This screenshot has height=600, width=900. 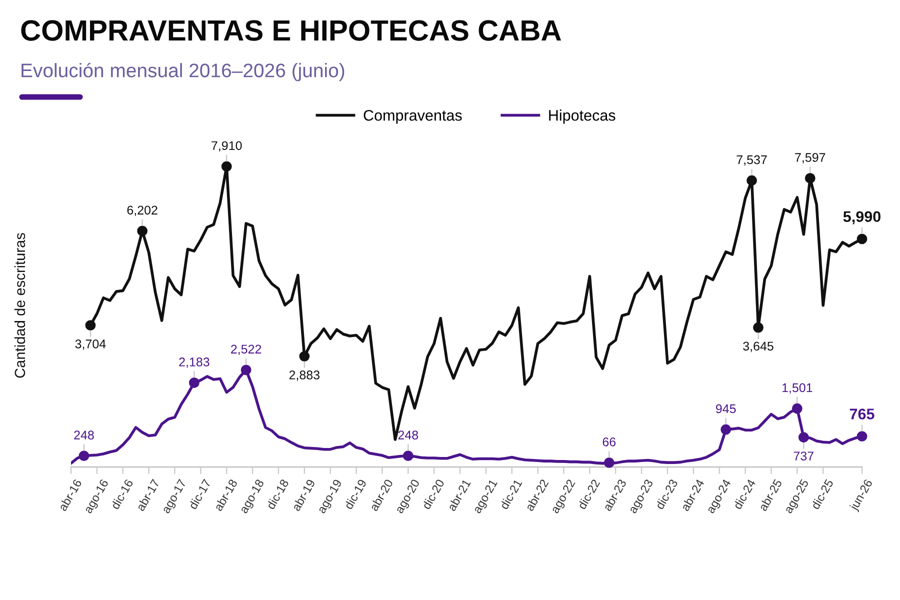 What do you see at coordinates (413, 117) in the screenshot?
I see `legend-label: Compraventas` at bounding box center [413, 117].